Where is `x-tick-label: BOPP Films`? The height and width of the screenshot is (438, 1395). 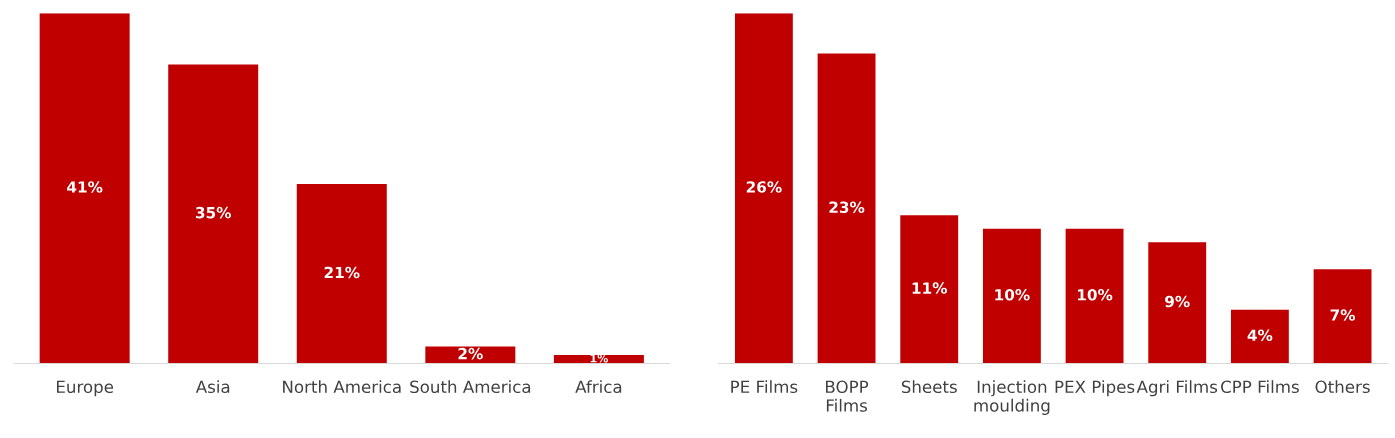 x-tick-label: BOPP Films is located at coordinates (847, 396).